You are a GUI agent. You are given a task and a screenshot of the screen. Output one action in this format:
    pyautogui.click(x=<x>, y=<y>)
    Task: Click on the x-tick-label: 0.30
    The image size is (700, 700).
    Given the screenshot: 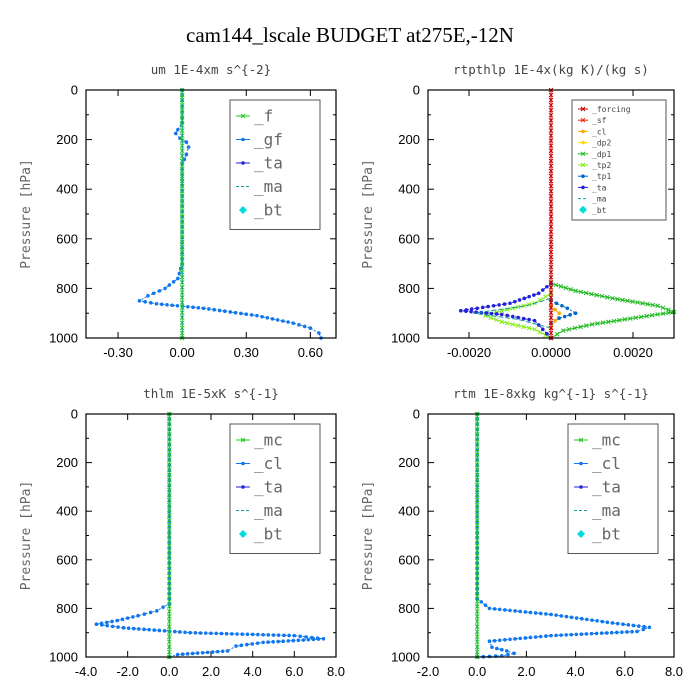 What is the action you would take?
    pyautogui.click(x=246, y=352)
    